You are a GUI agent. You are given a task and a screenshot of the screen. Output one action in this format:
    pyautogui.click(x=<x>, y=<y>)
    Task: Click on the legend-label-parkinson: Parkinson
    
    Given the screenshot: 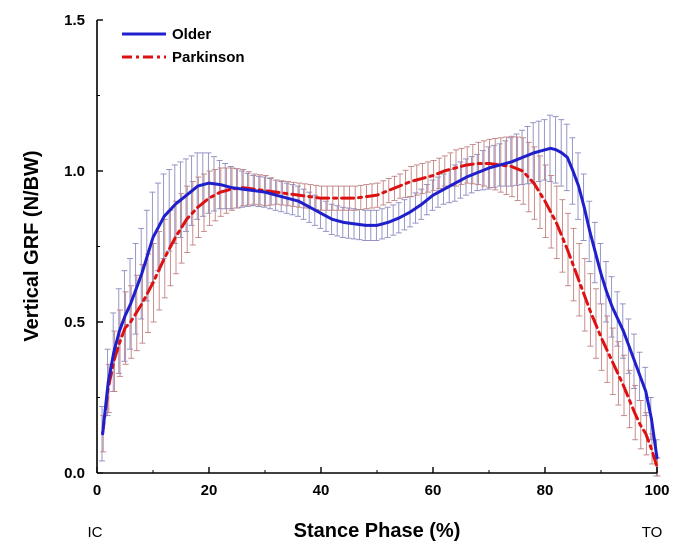 What is the action you would take?
    pyautogui.click(x=208, y=57)
    